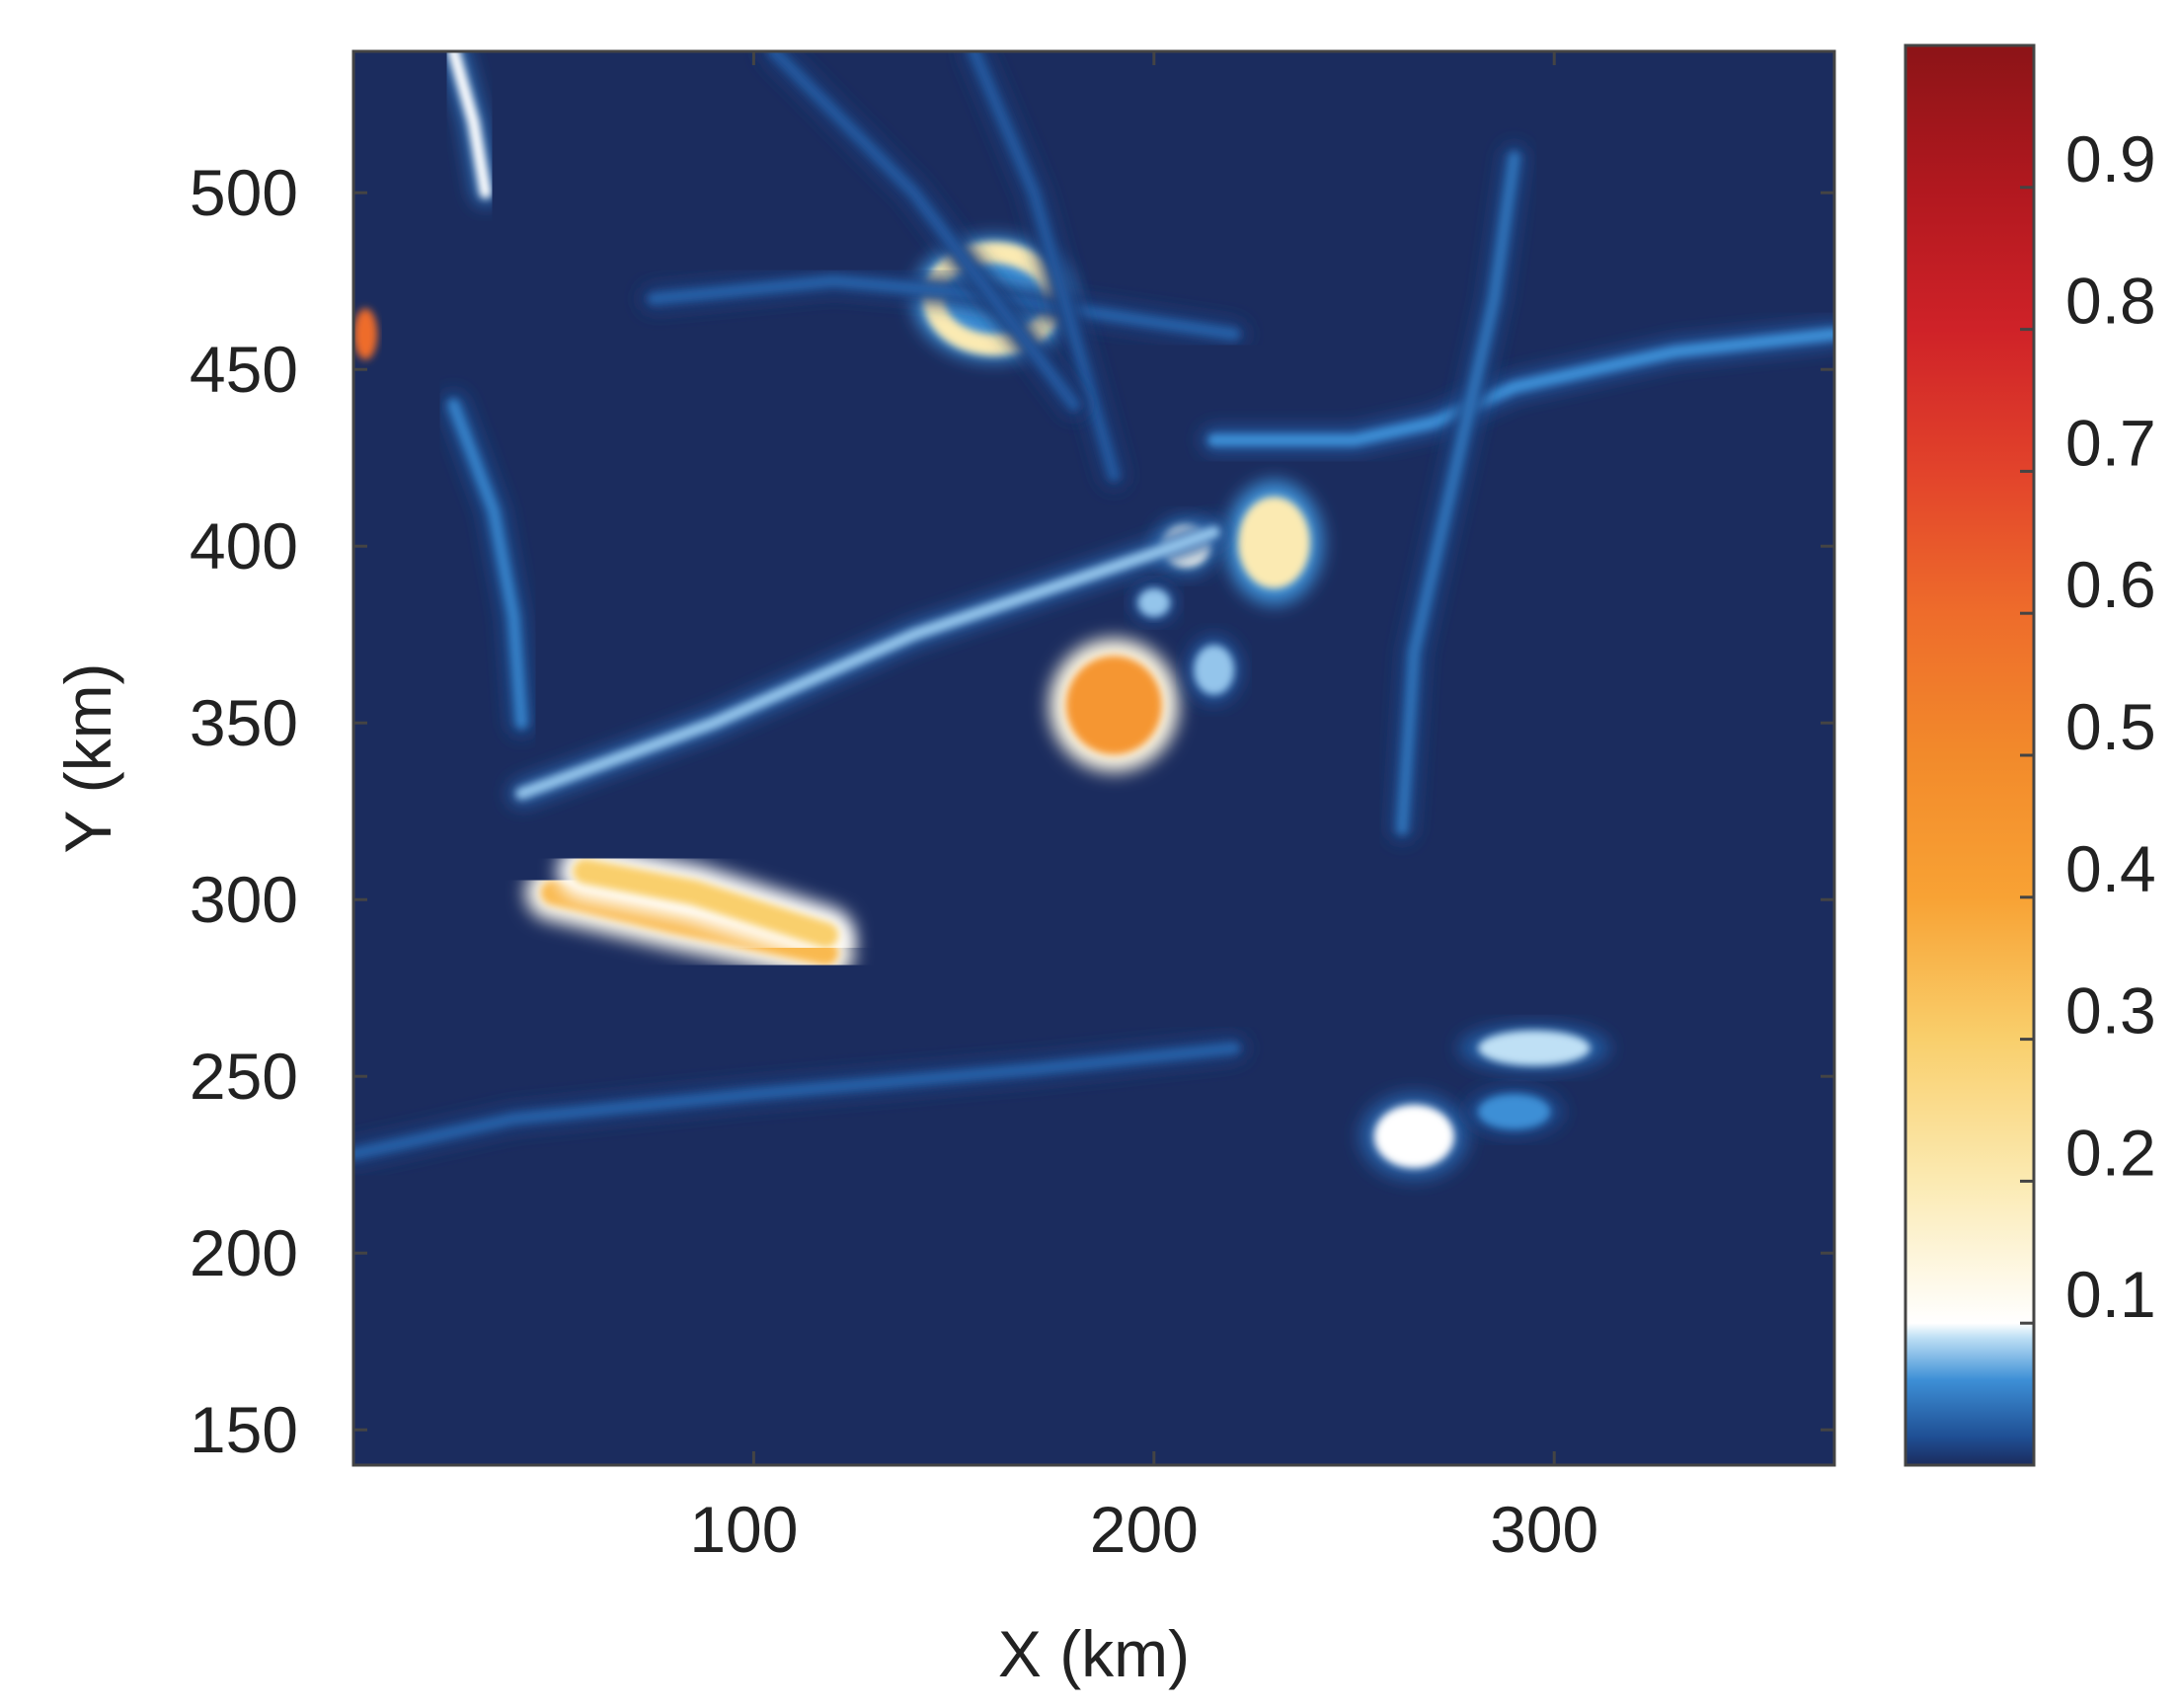 The width and height of the screenshot is (2176, 1708). What do you see at coordinates (2111, 1294) in the screenshot?
I see `colorbar-tick-label: 0.1` at bounding box center [2111, 1294].